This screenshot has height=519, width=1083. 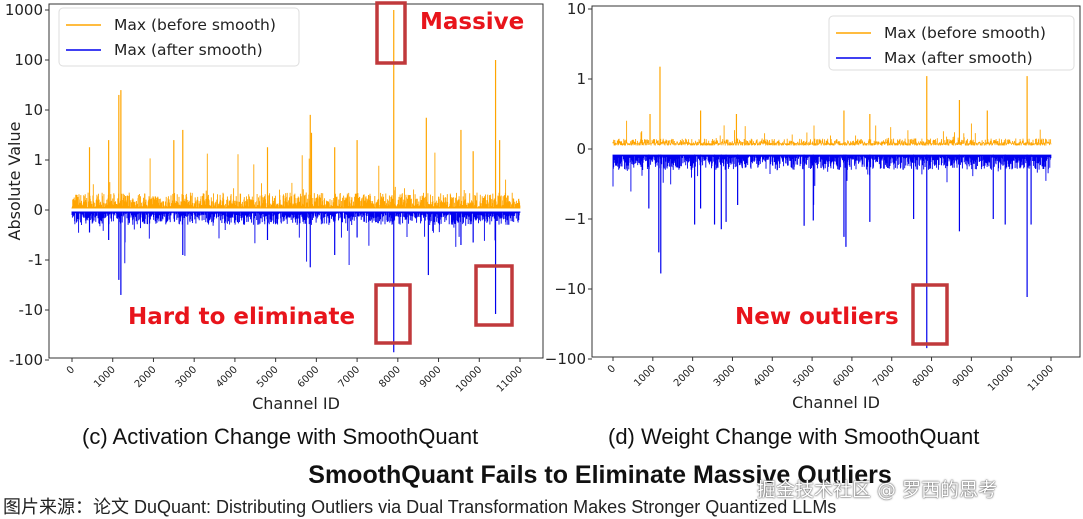 I want to click on y-tick-label: 1000, so click(x=24, y=10).